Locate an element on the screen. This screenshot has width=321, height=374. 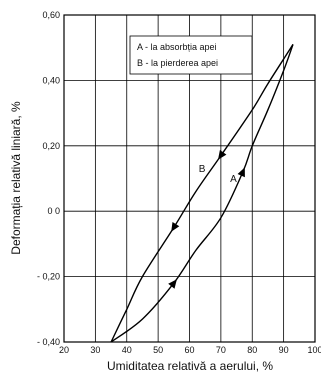
x-tick-label: 50 is located at coordinates (158, 350).